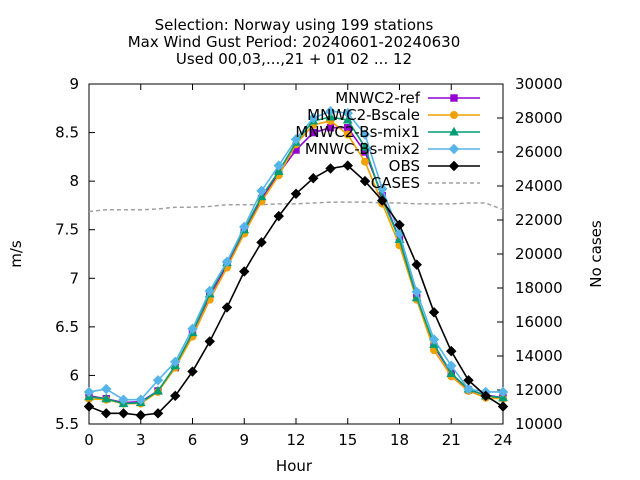 The width and height of the screenshot is (640, 480). I want to click on series-cases, so click(296, 207).